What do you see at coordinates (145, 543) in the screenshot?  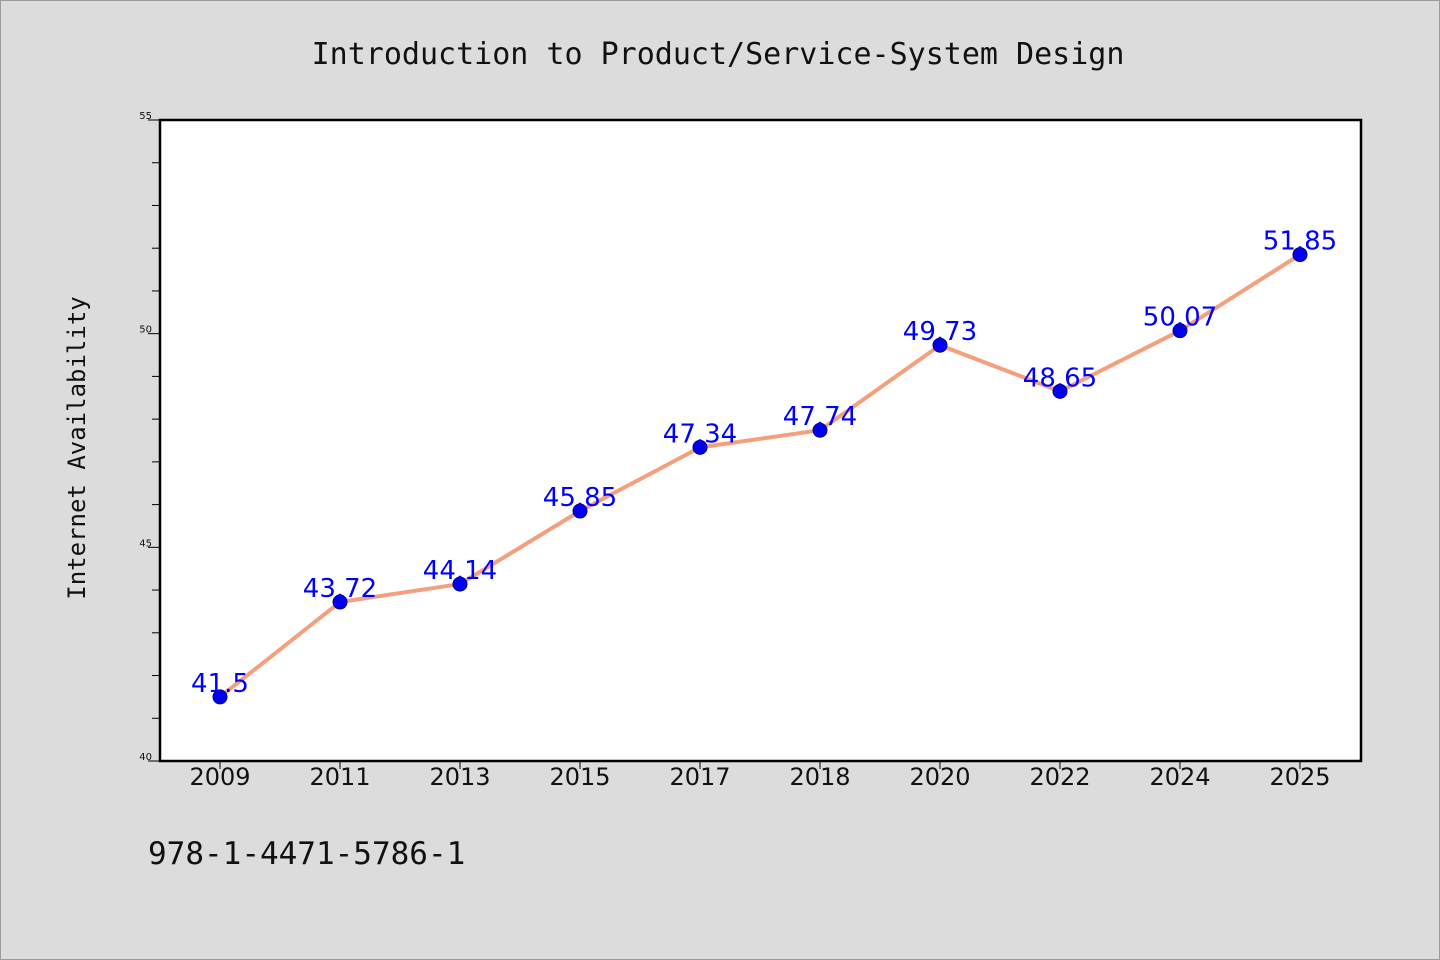 I see `y-tick-label: 45` at bounding box center [145, 543].